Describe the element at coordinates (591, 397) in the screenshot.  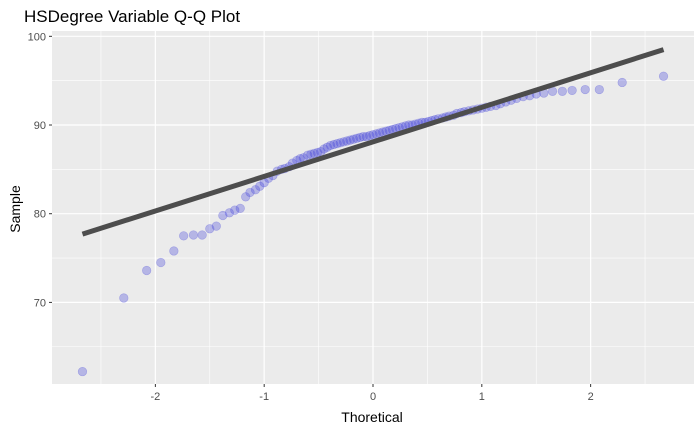
I see `x-tick-label: 2` at that location.